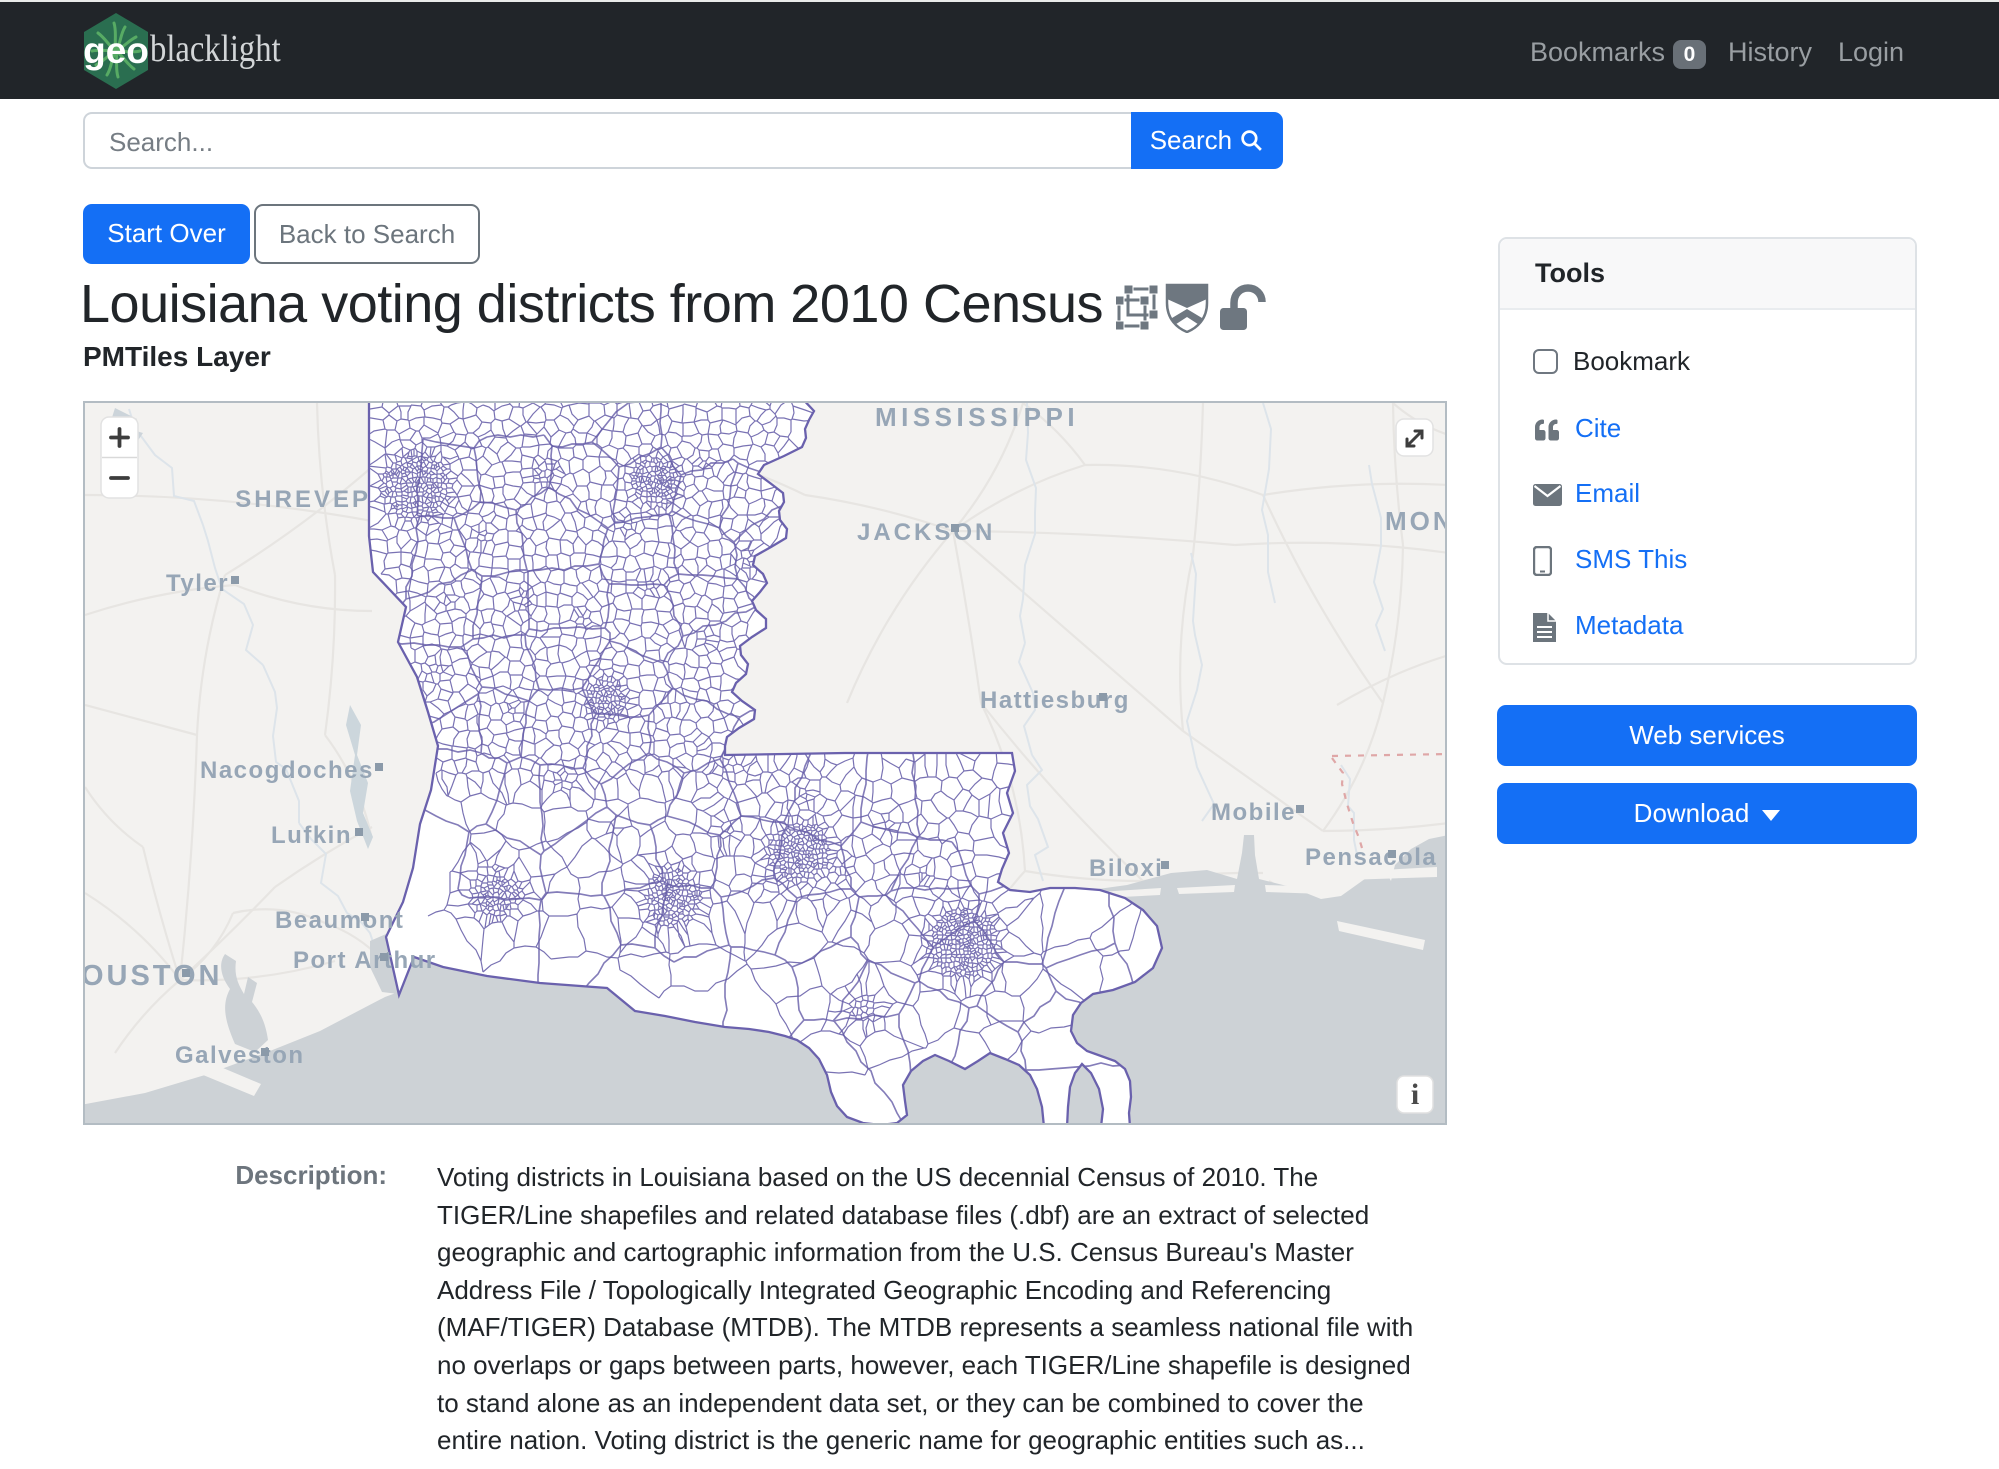 Image resolution: width=1999 pixels, height=1469 pixels. What do you see at coordinates (1126, 868) in the screenshot?
I see `svg-text: Biloxi` at bounding box center [1126, 868].